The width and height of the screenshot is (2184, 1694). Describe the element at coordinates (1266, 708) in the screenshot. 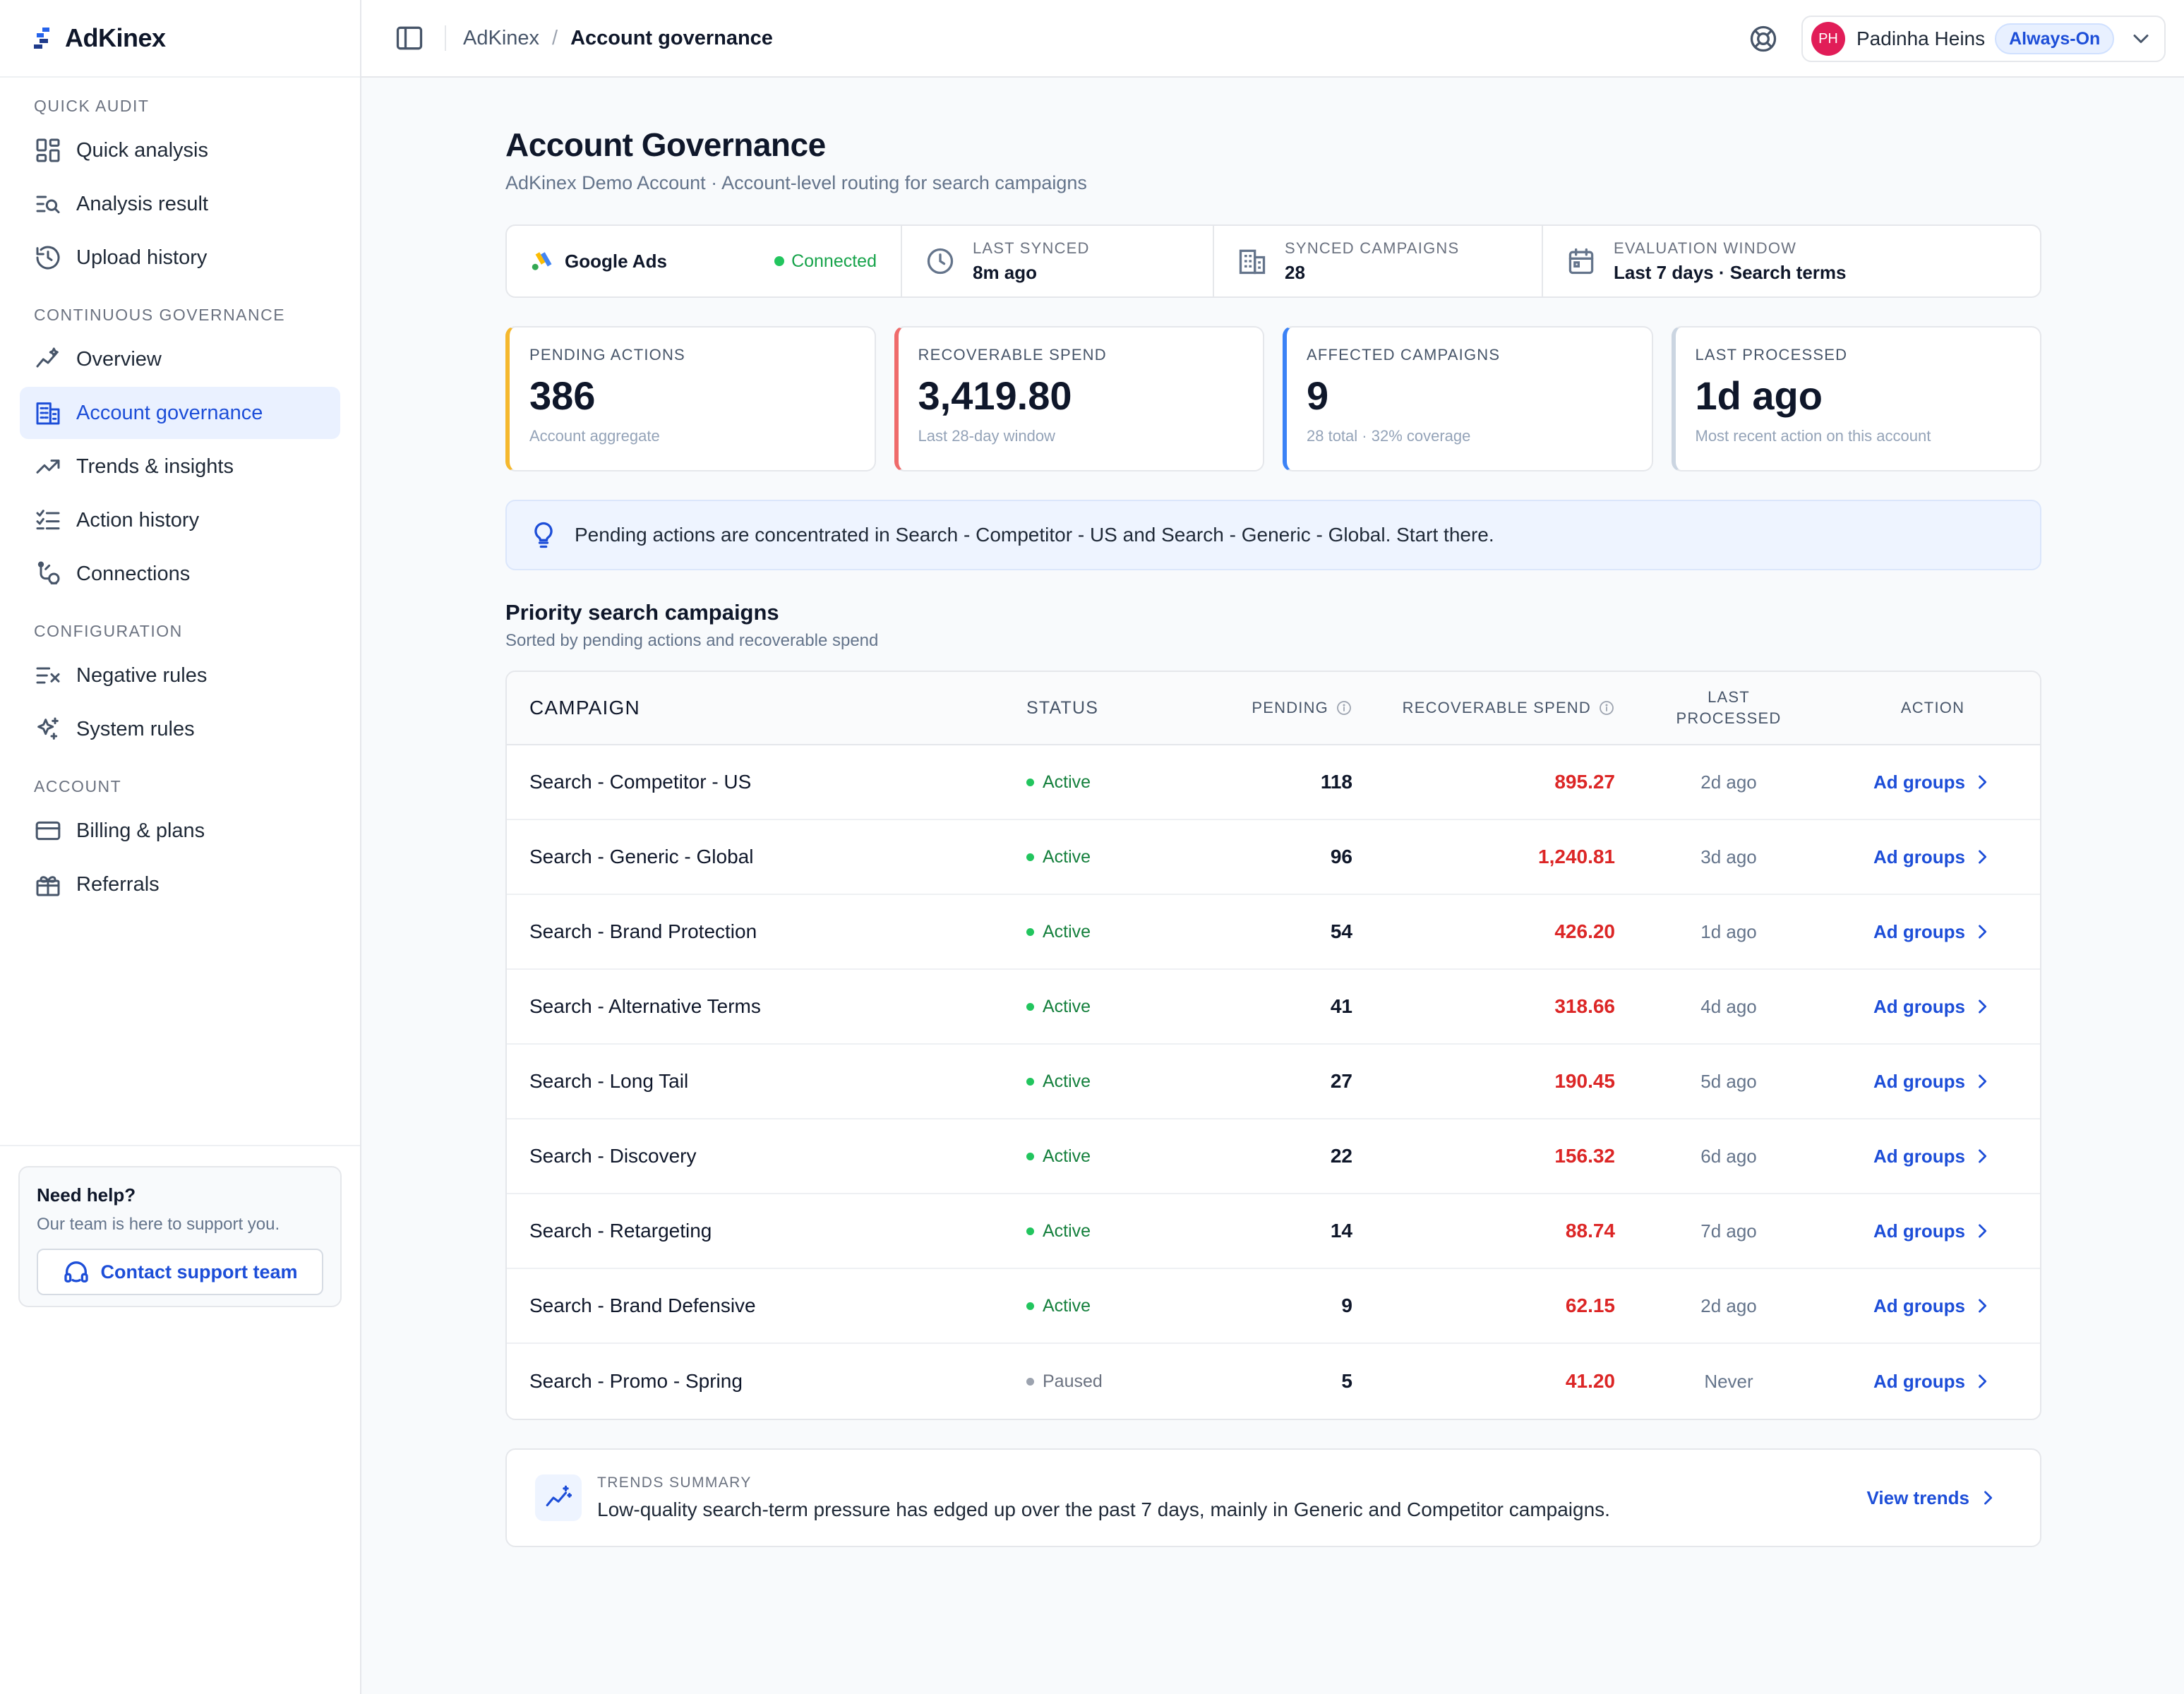

I see `col-pending: PENDING` at that location.